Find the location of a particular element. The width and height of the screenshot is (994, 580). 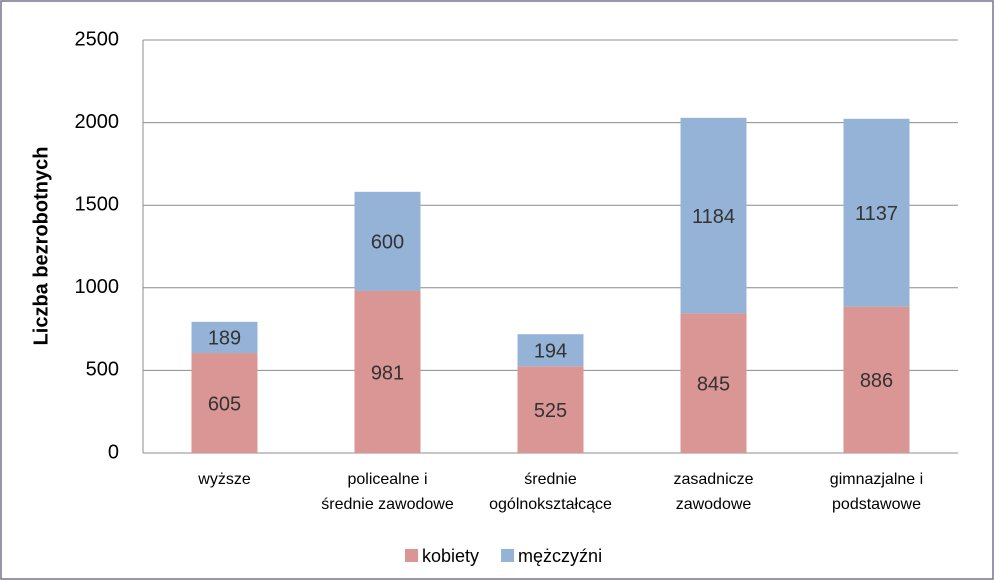

y-tick-label: 2500 is located at coordinates (97, 39).